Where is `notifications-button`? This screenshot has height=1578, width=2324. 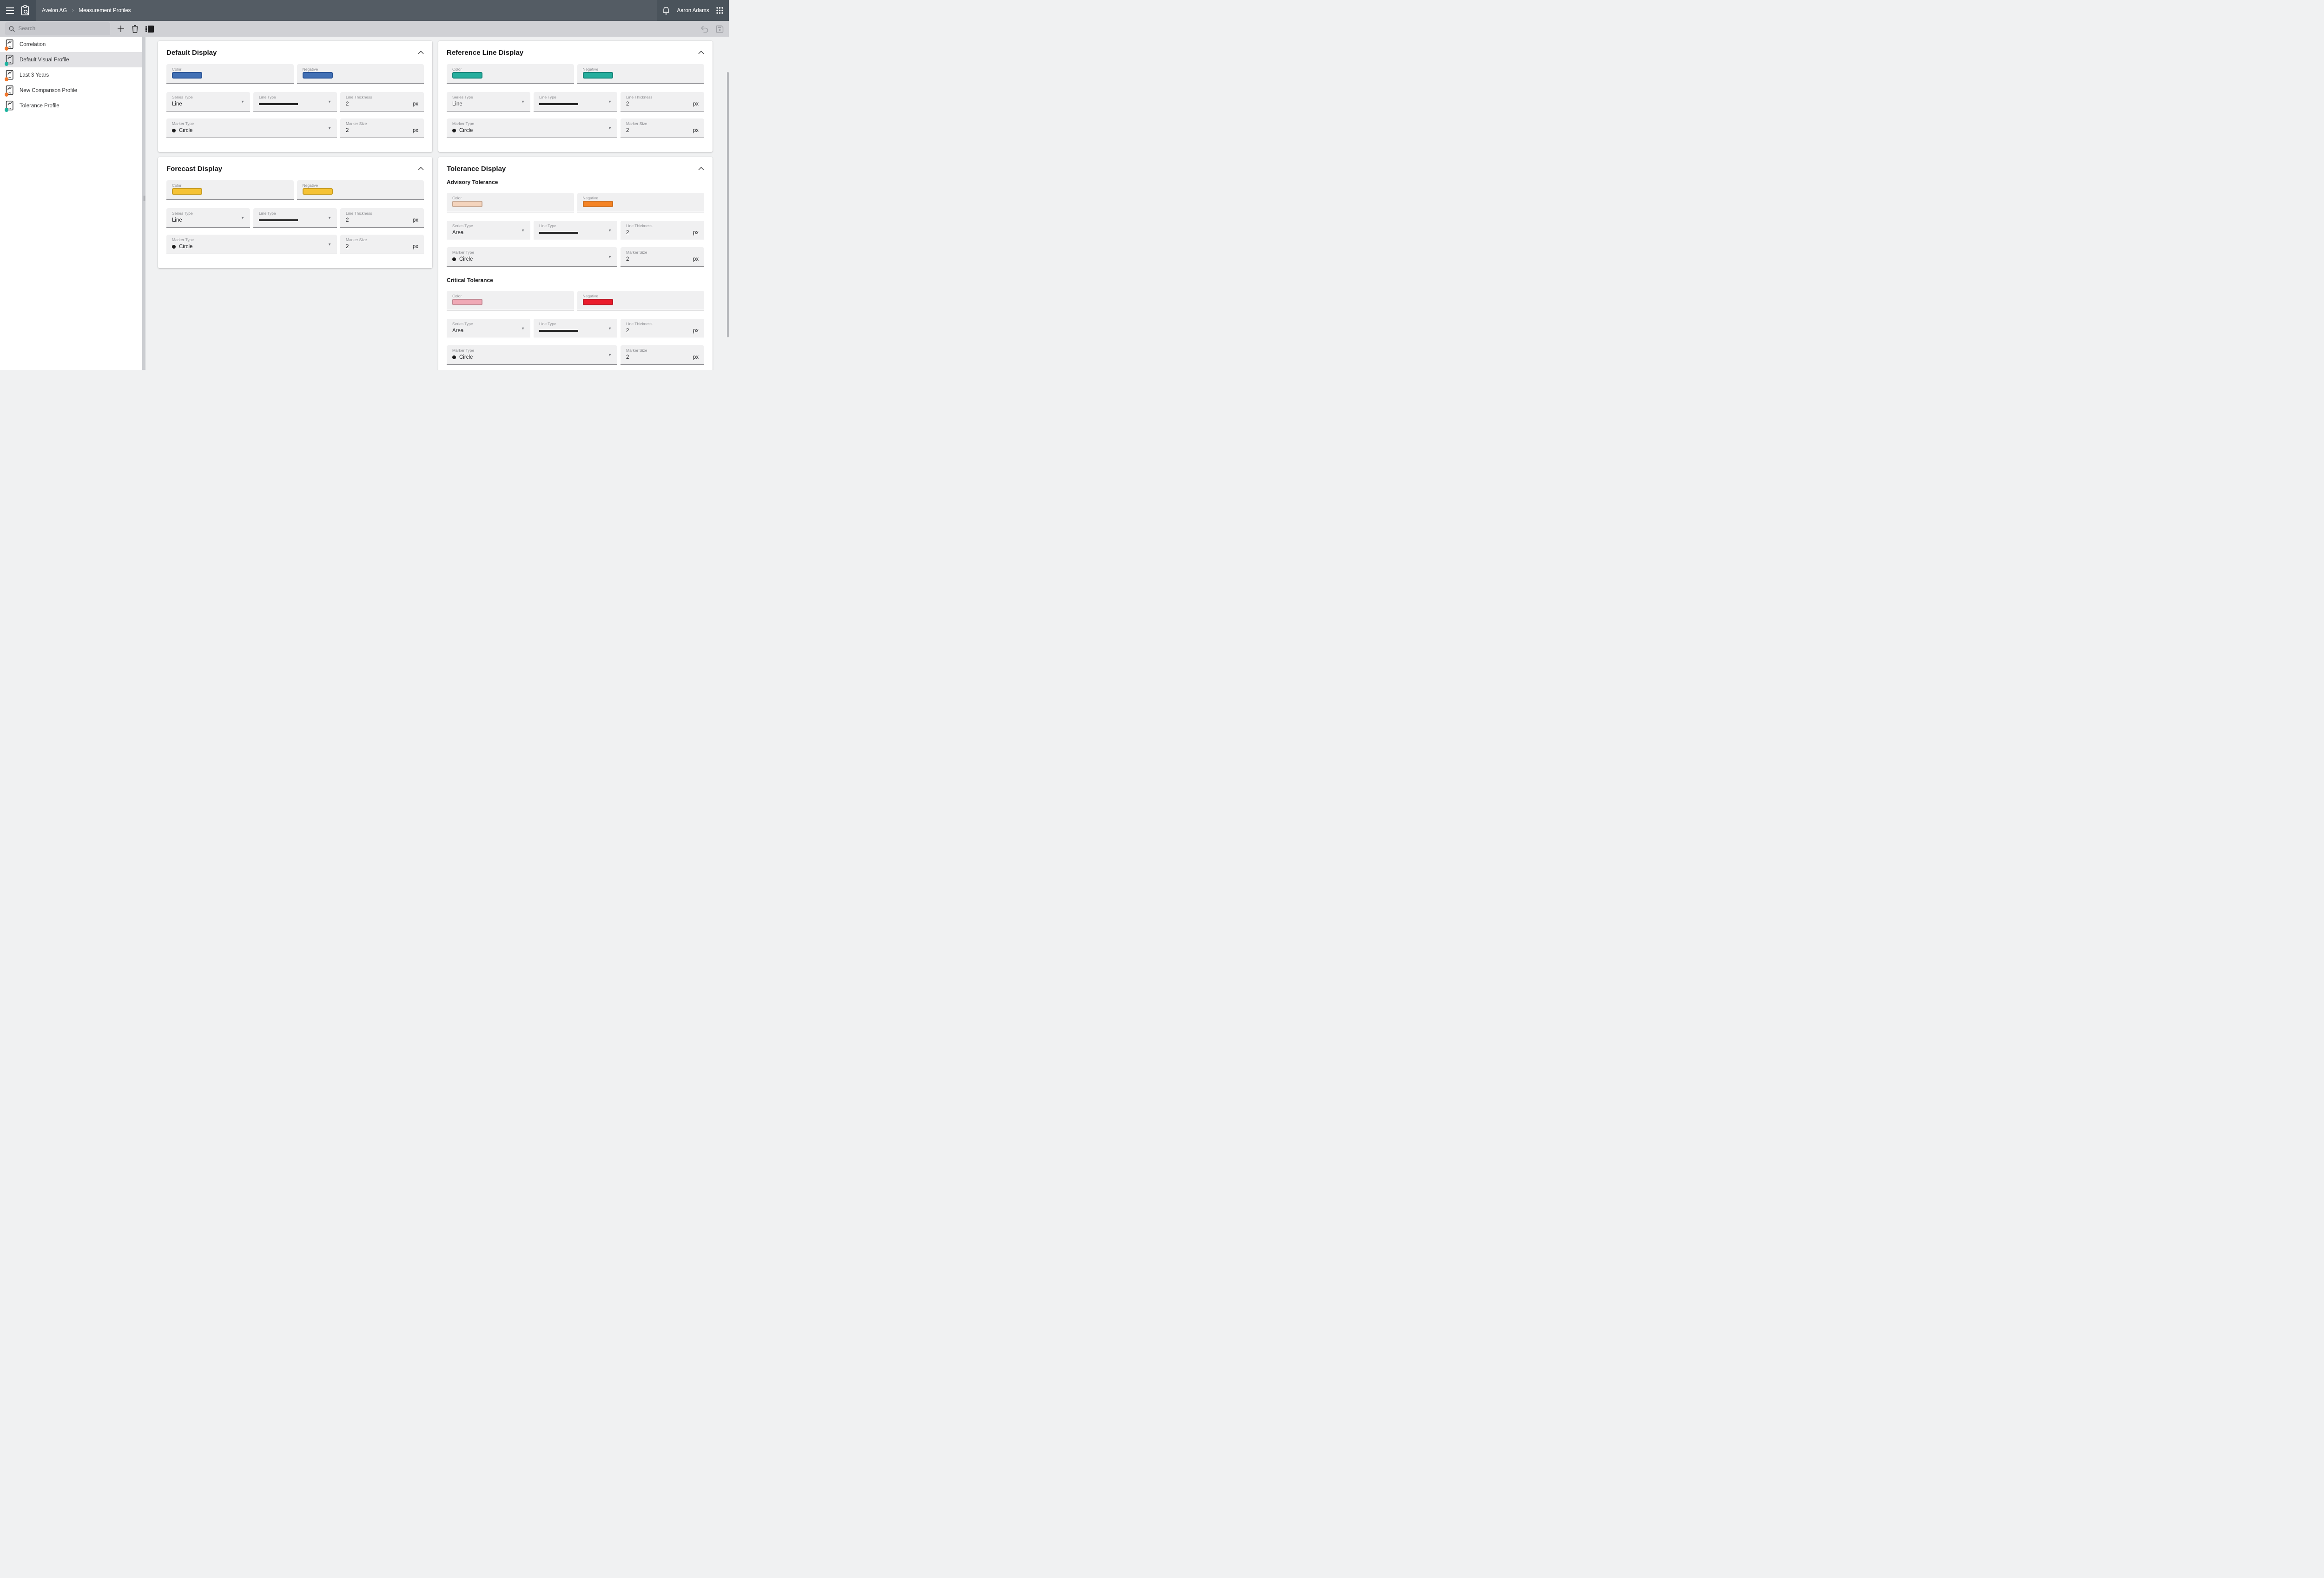 notifications-button is located at coordinates (666, 10).